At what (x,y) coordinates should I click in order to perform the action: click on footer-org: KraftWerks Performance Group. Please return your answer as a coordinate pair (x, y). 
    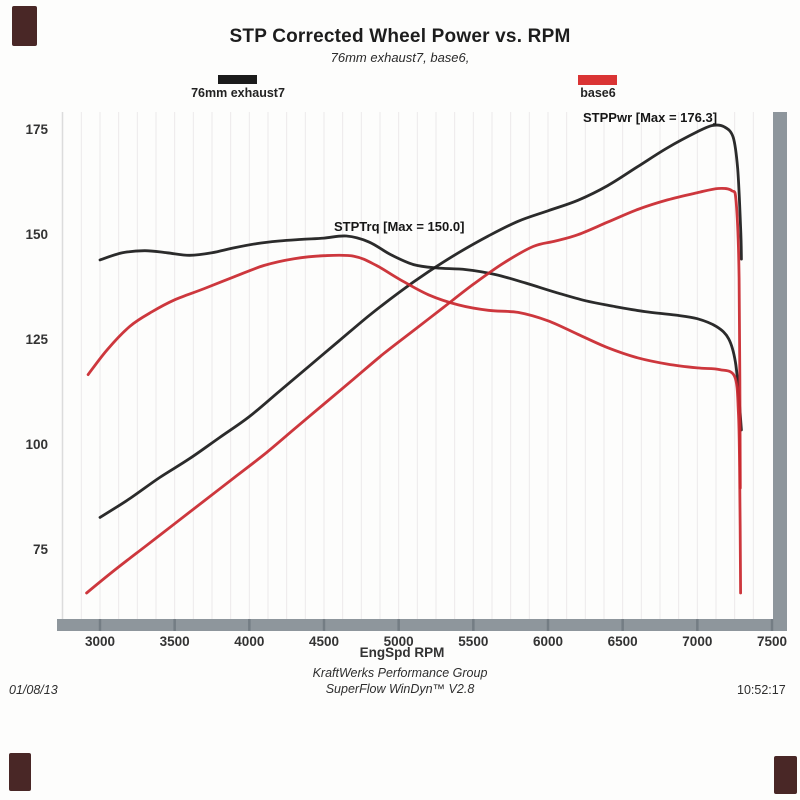
    Looking at the image, I should click on (400, 673).